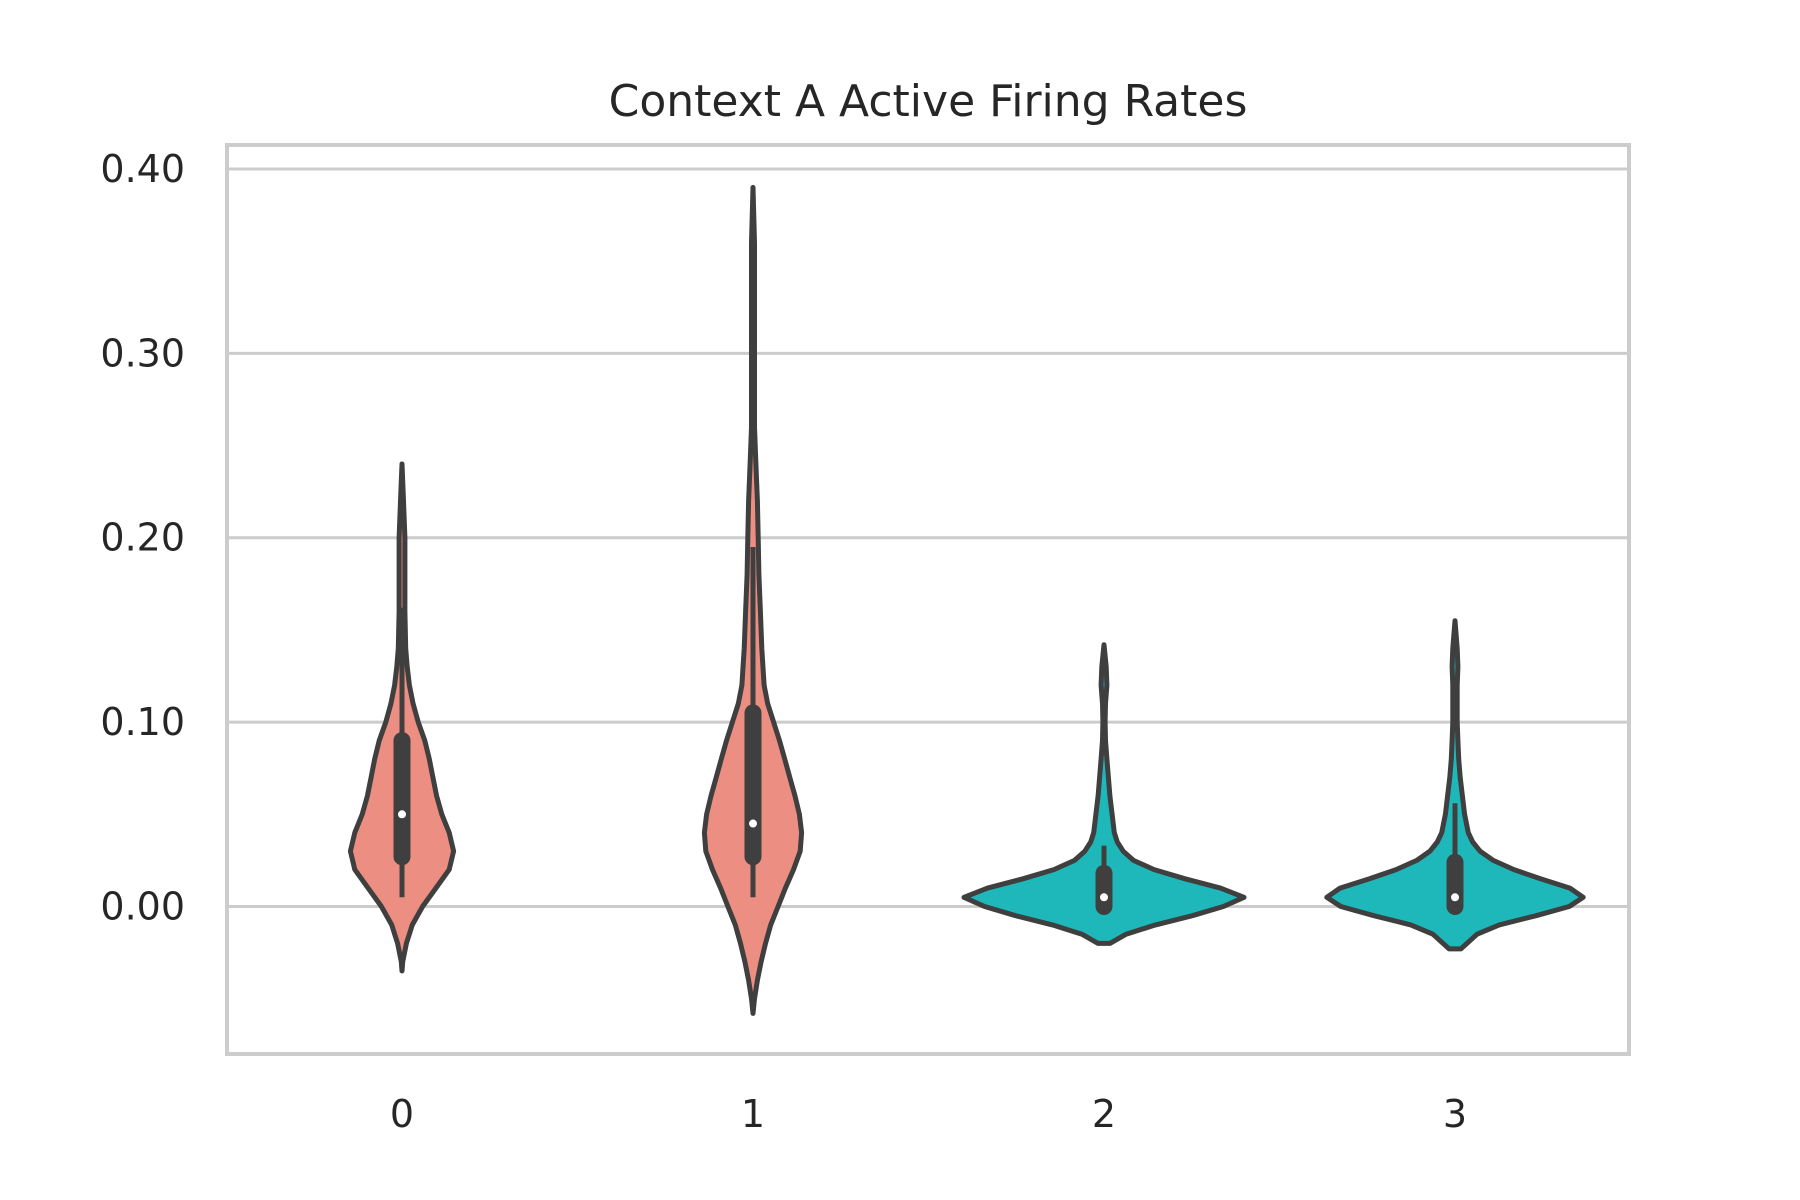 This screenshot has height=1200, width=1800. I want to click on x-tick-label: 0, so click(402, 1114).